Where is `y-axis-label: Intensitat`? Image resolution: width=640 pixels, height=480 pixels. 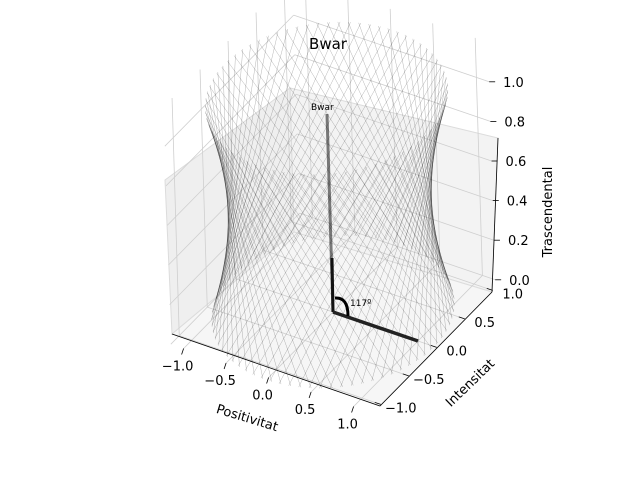
y-axis-label: Intensitat is located at coordinates (470, 384).